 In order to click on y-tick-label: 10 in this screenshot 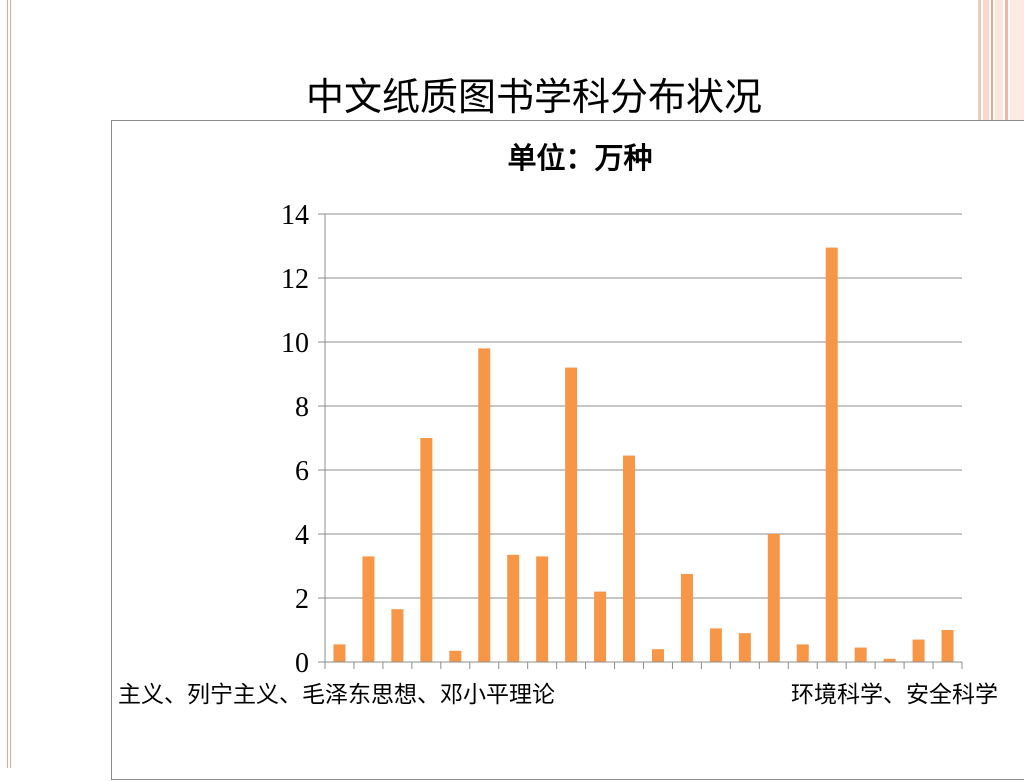, I will do `click(295, 343)`.